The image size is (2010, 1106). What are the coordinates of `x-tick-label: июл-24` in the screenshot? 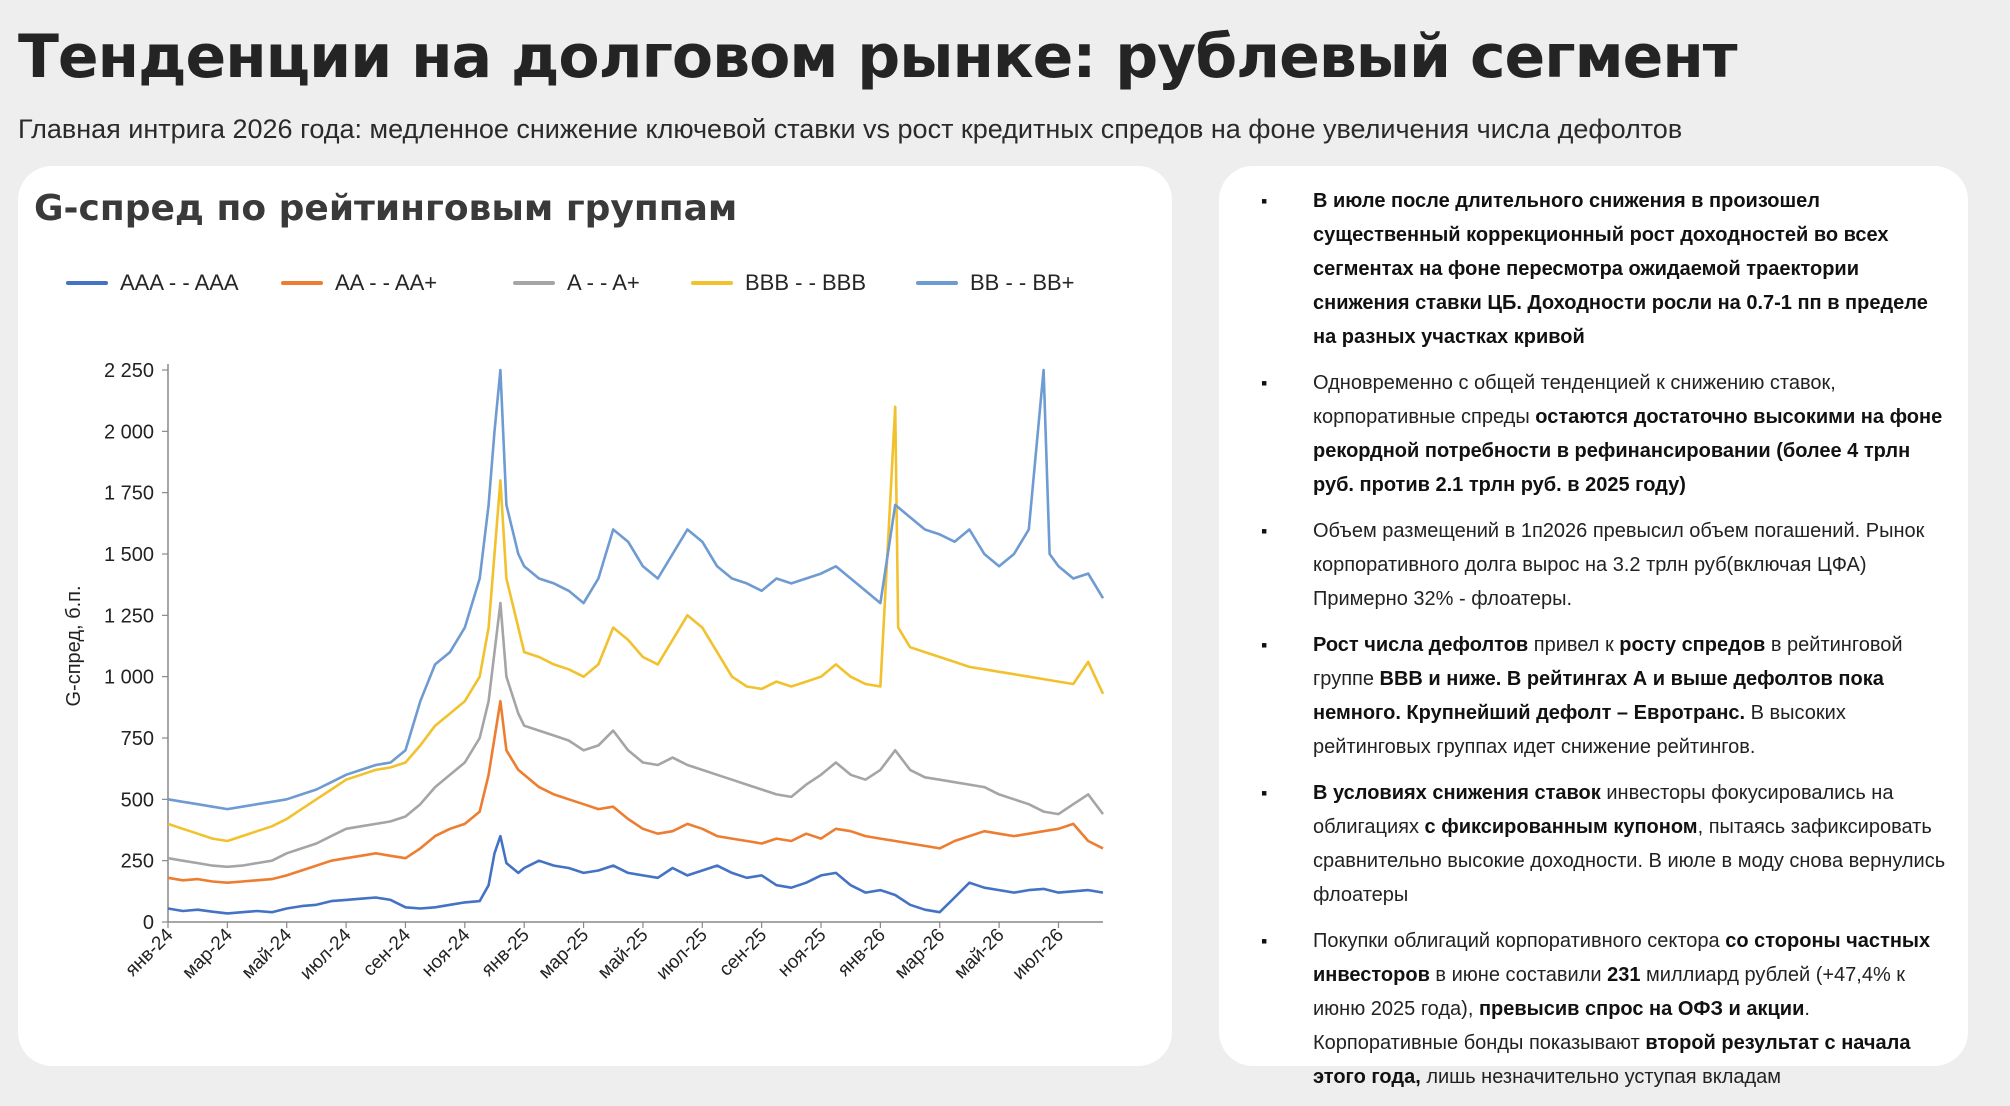 It's located at (326, 954).